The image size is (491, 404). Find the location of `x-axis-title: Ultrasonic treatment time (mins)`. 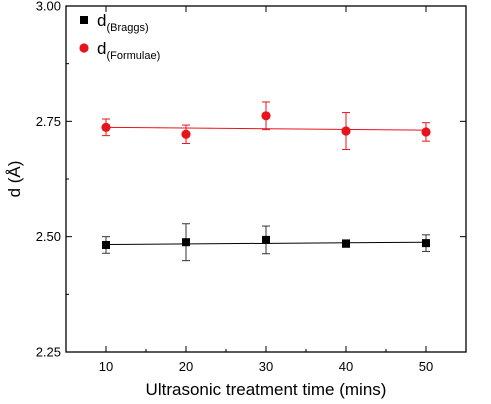

x-axis-title: Ultrasonic treatment time (mins) is located at coordinates (266, 389).